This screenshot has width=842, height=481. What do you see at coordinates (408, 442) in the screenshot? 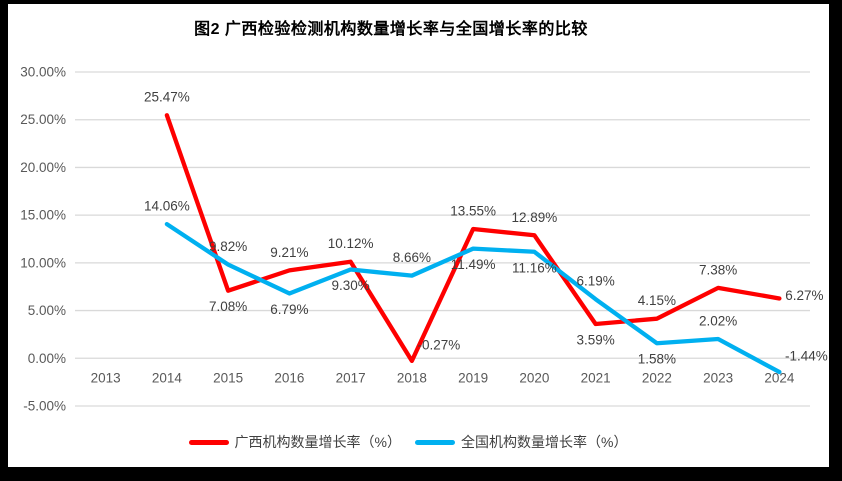
I see `chart-legend: 广西机构数量增长率（%） 全国机构数量增长率（%）` at bounding box center [408, 442].